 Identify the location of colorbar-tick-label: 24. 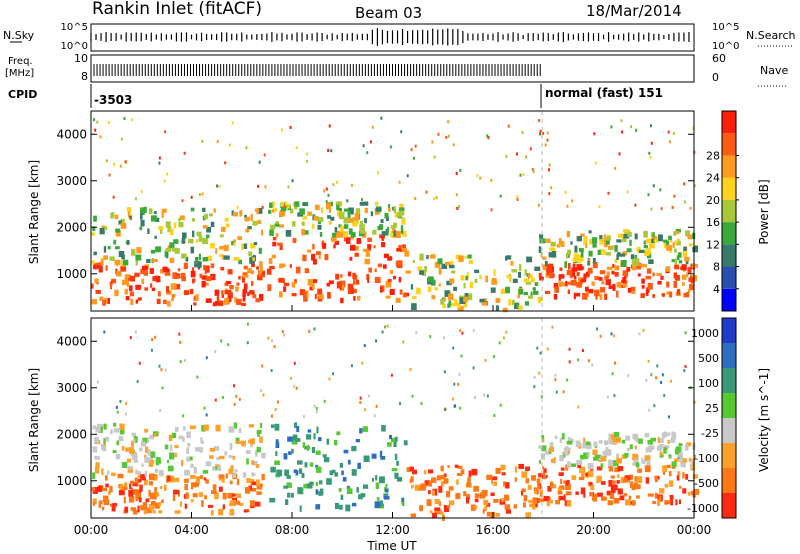
(713, 178).